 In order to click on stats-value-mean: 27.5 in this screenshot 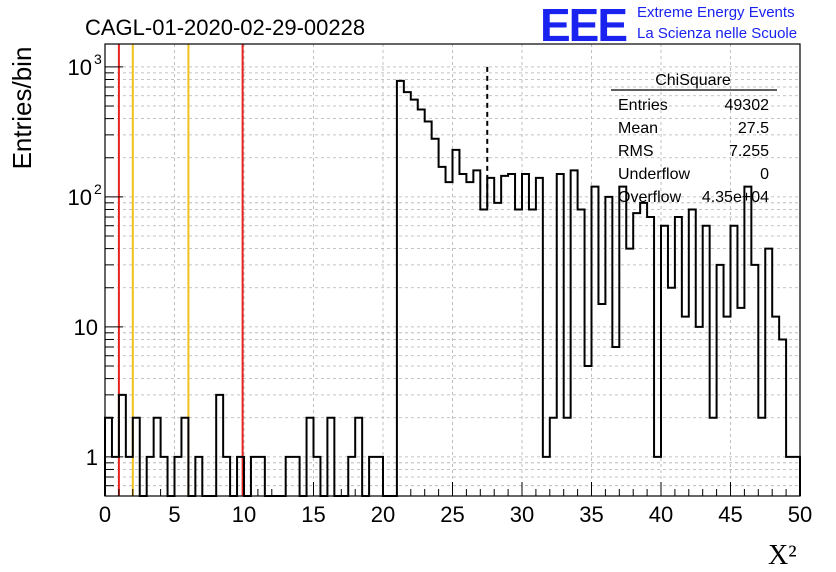, I will do `click(753, 128)`.